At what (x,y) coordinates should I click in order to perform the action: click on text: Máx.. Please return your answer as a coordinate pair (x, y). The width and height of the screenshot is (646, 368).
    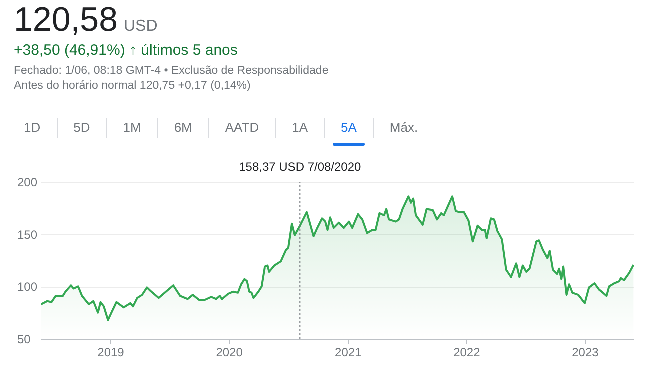
    Looking at the image, I should click on (403, 128).